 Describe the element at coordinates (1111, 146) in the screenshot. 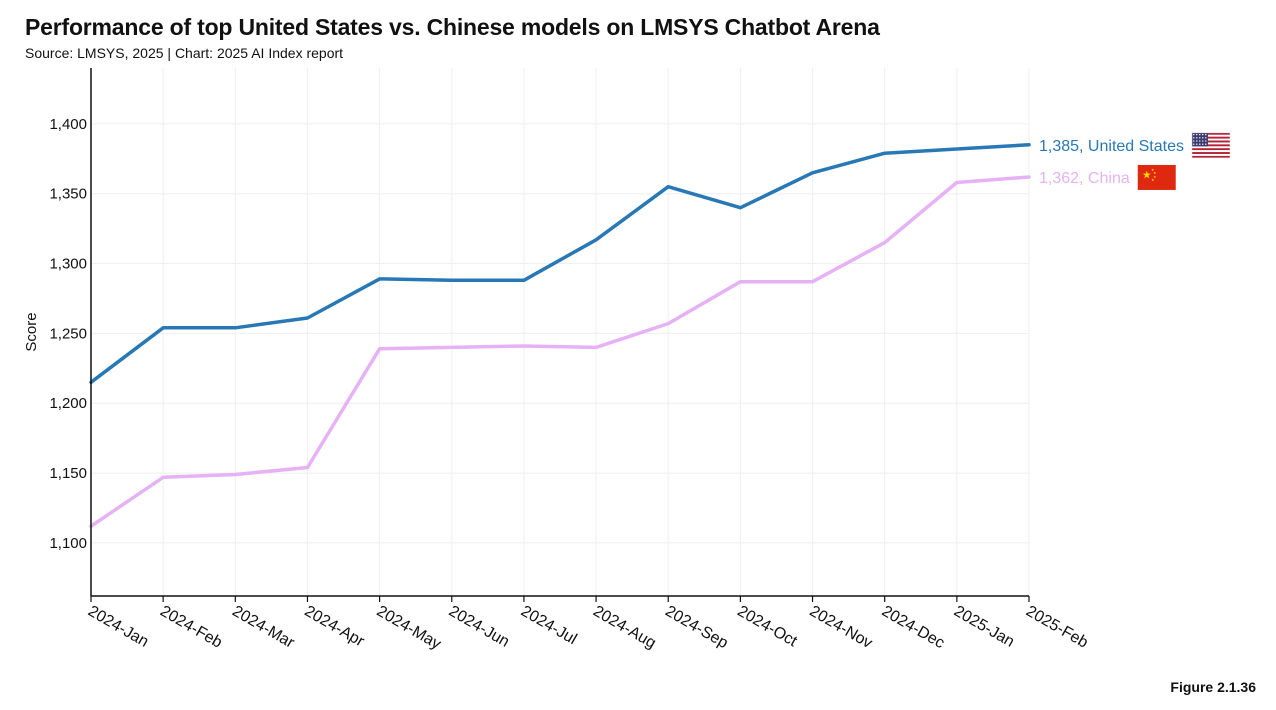

I see `end-label-united-states: 1,385, United States` at that location.